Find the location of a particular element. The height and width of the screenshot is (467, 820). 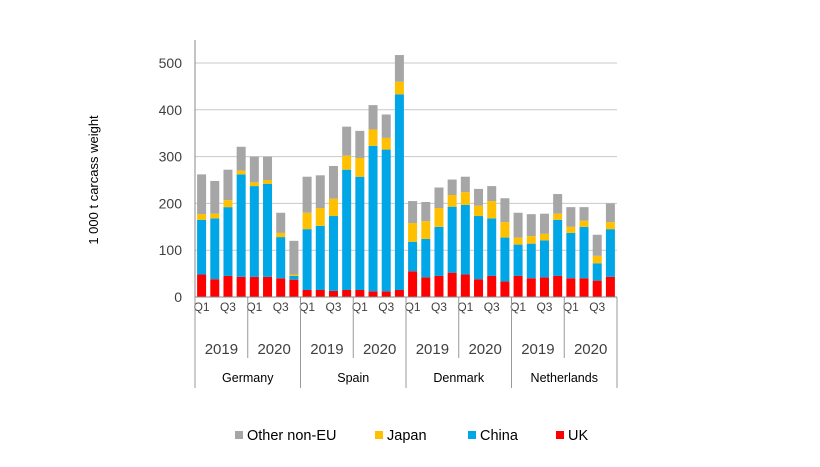

legend-label: Other non-EU is located at coordinates (291, 436).